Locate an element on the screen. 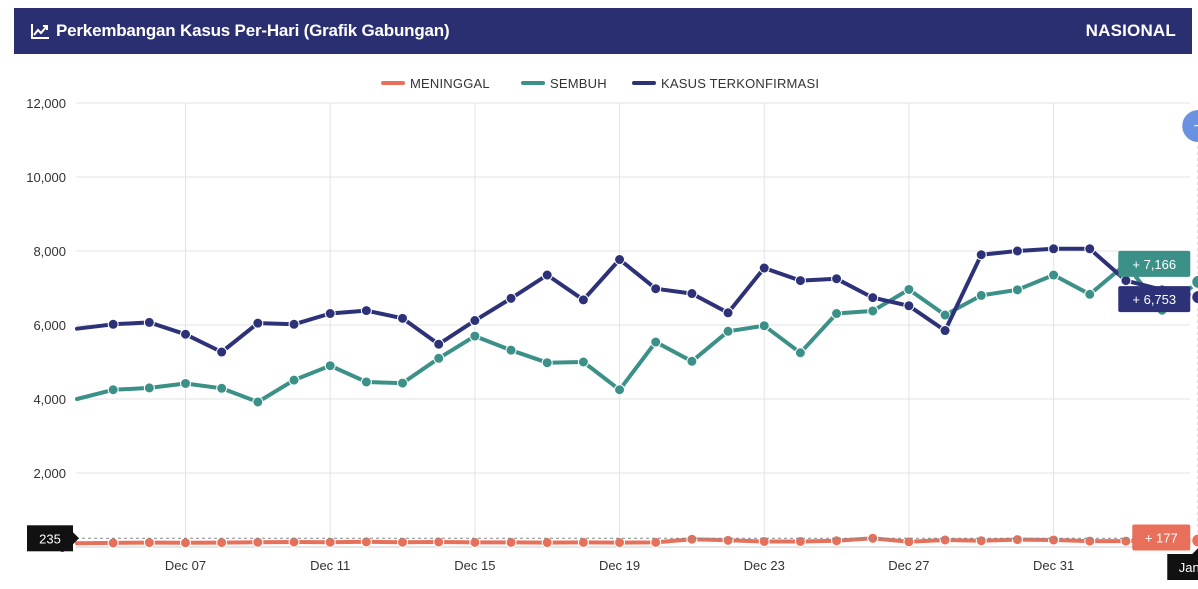 Image resolution: width=1198 pixels, height=589 pixels. series-line is located at coordinates (636, 541).